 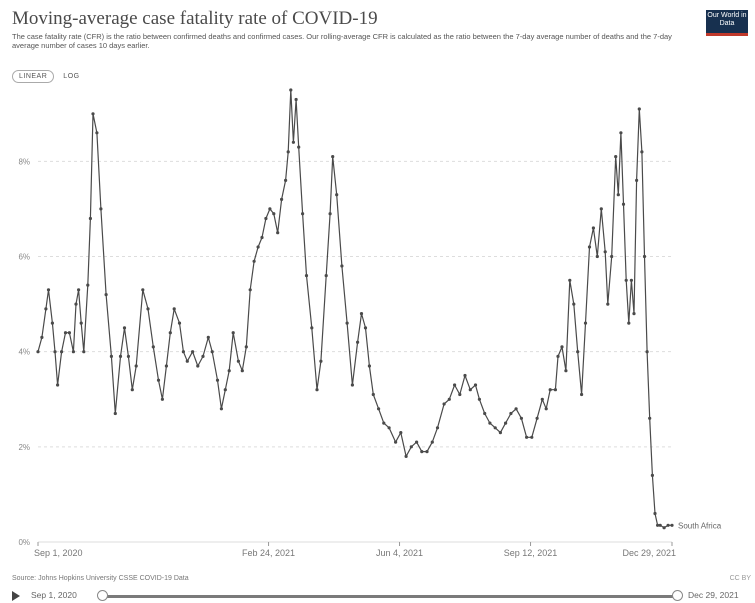 I want to click on log-scale-button: LOG, so click(x=71, y=76).